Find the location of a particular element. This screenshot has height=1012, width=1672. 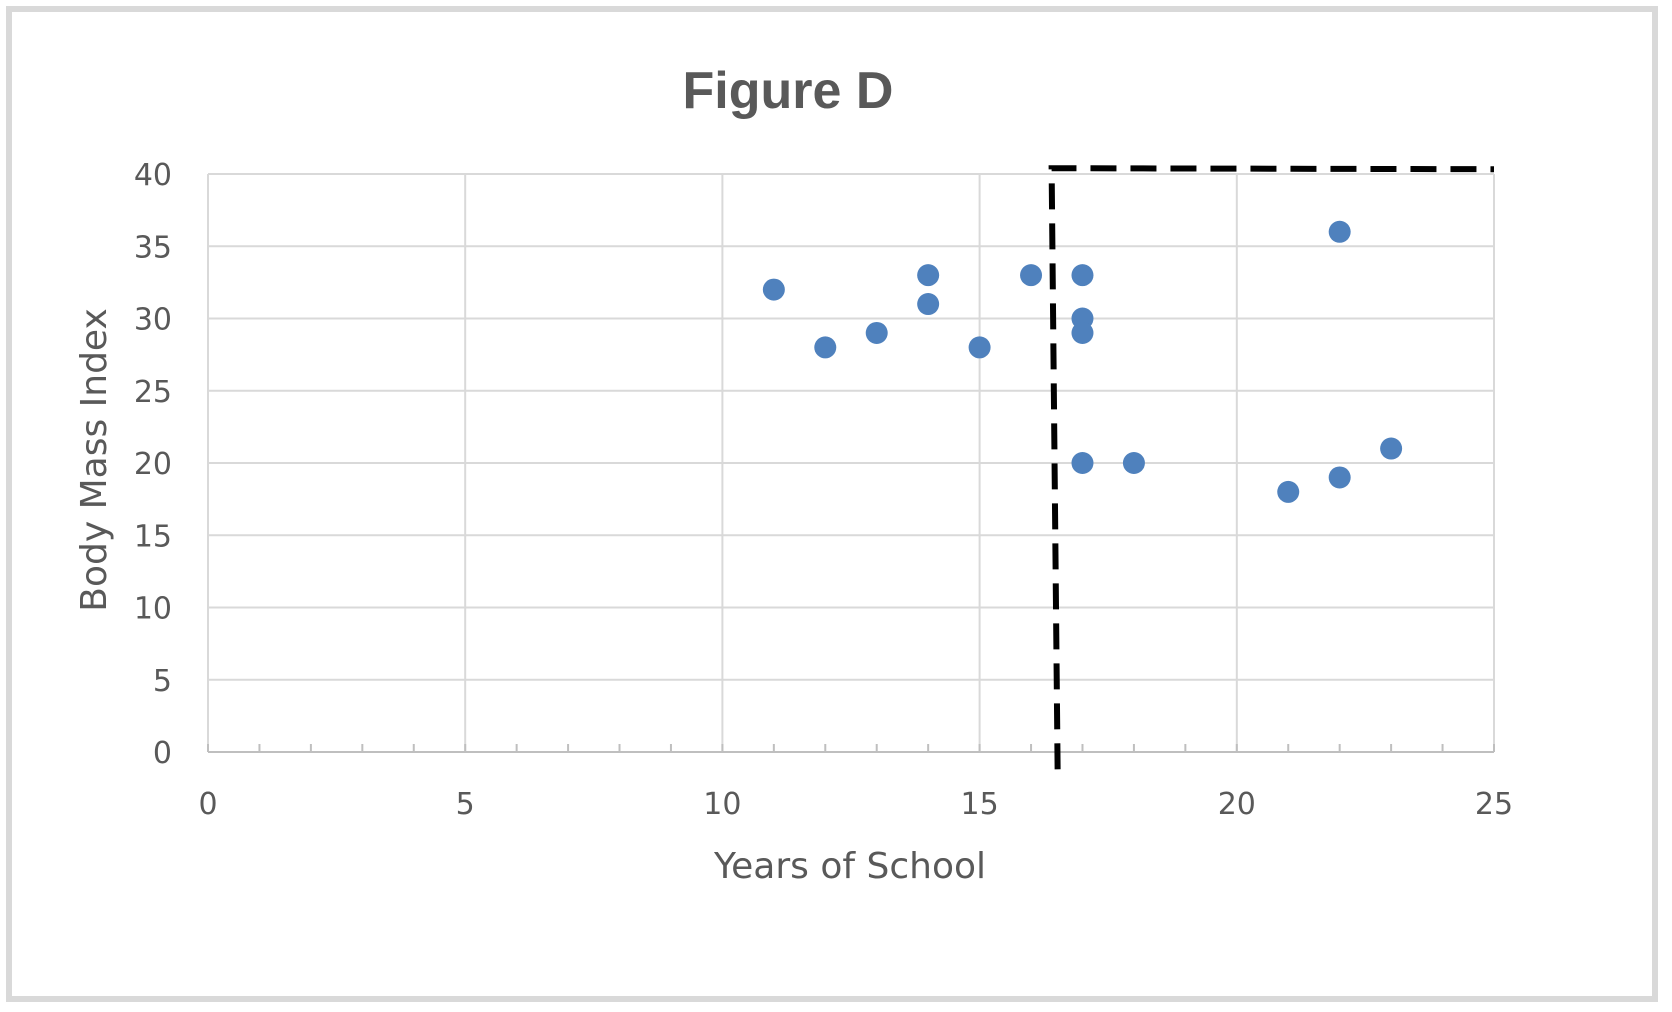

y-tick-label-3: 15 is located at coordinates (153, 536).